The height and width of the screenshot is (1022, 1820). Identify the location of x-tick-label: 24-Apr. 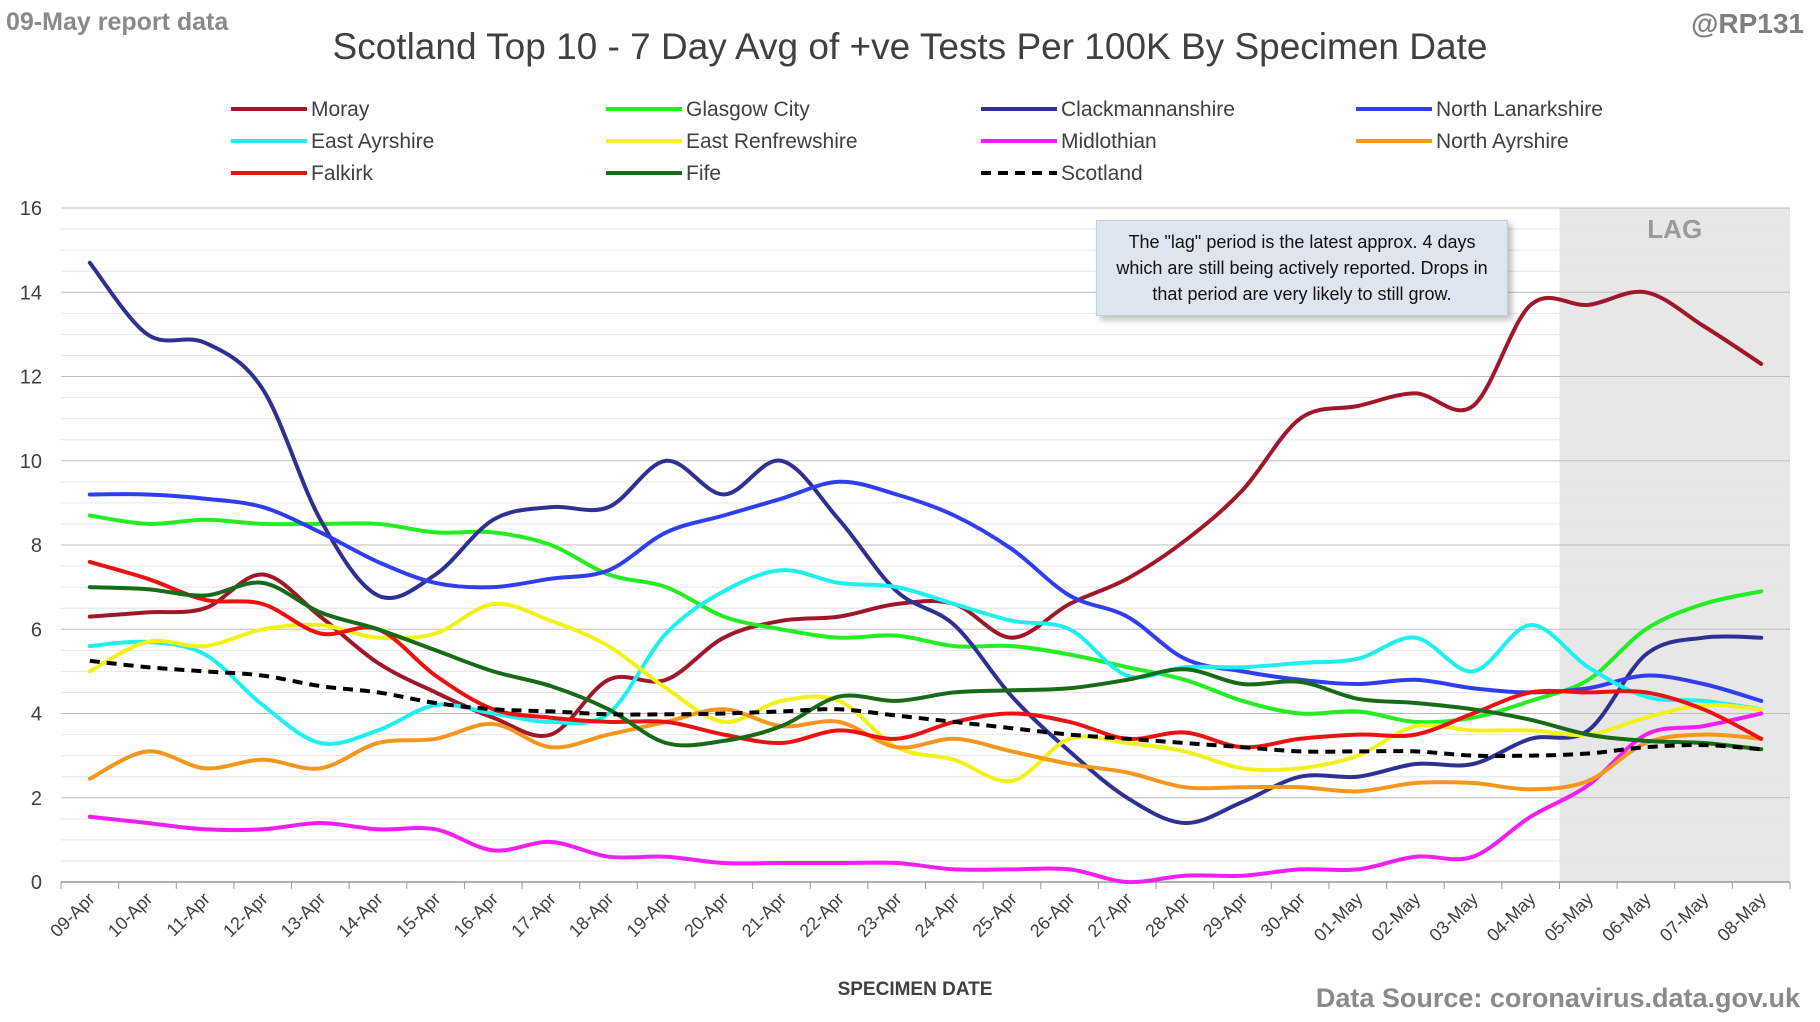
(937, 915).